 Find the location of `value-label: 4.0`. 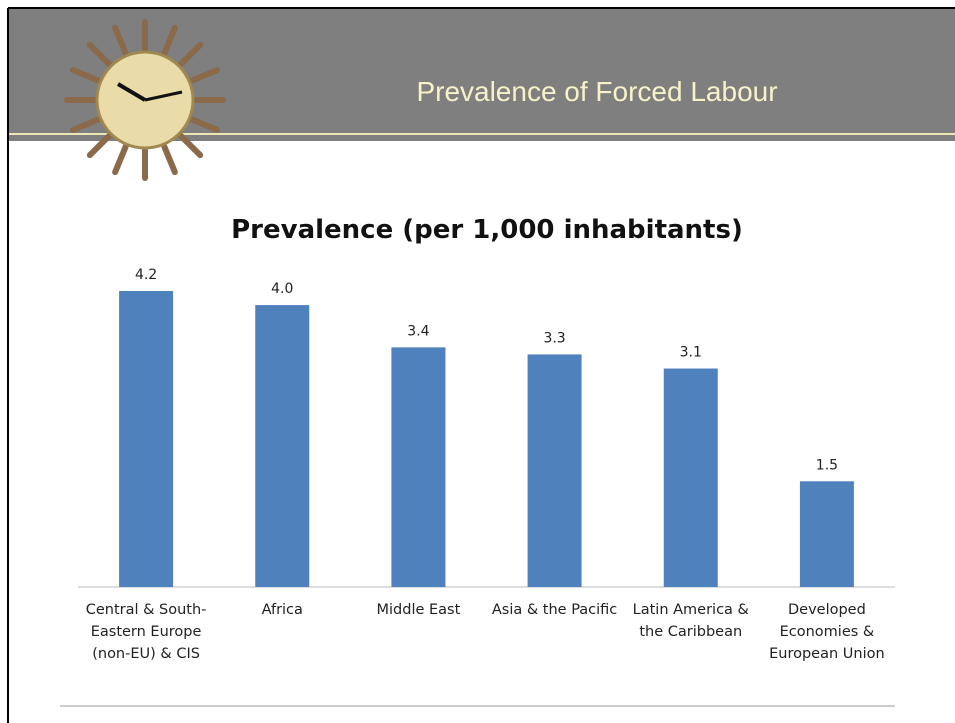

value-label: 4.0 is located at coordinates (282, 289).